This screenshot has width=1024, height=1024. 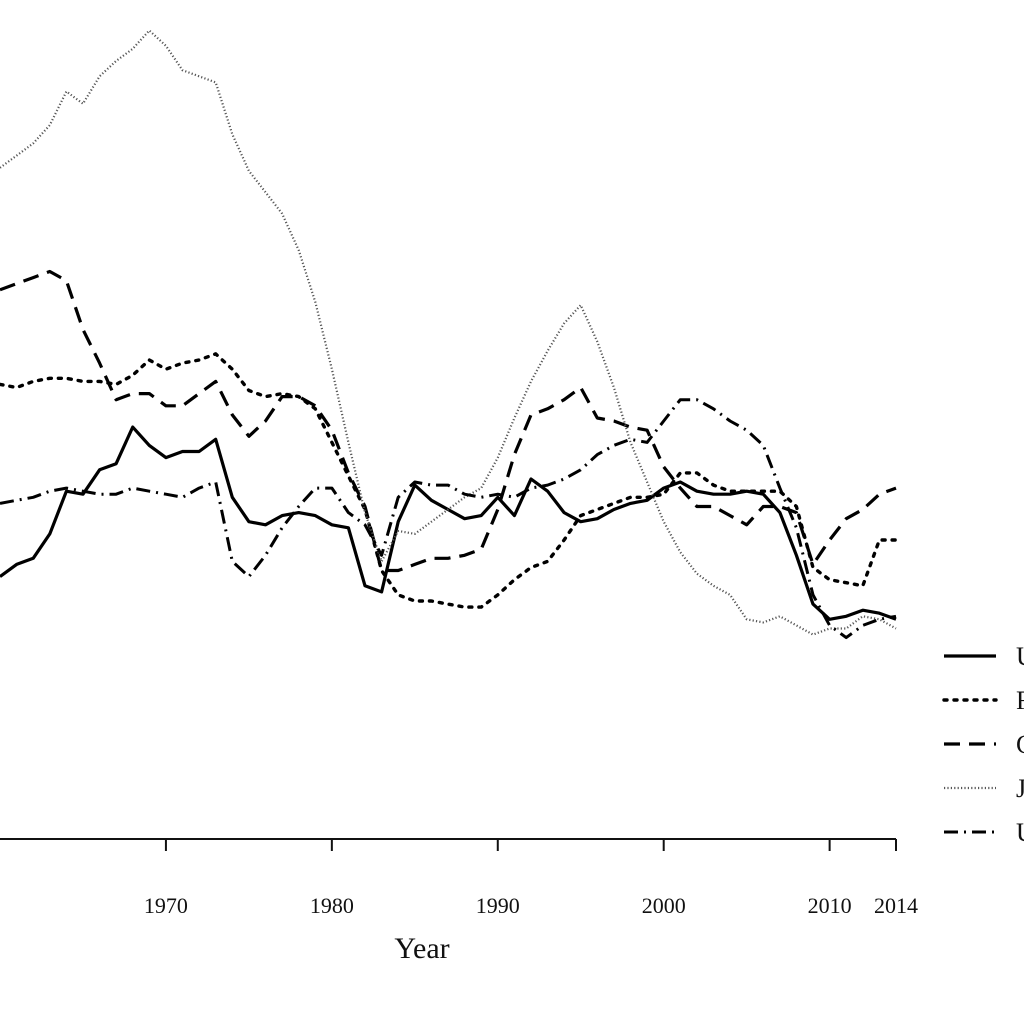 What do you see at coordinates (1020, 832) in the screenshot?
I see `legend-label-5: U` at bounding box center [1020, 832].